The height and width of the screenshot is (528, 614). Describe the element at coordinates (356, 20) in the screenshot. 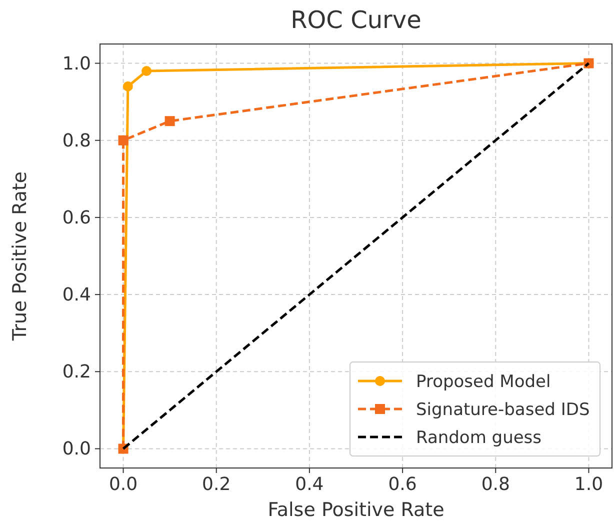

I see `chart-title: ROC Curve` at that location.